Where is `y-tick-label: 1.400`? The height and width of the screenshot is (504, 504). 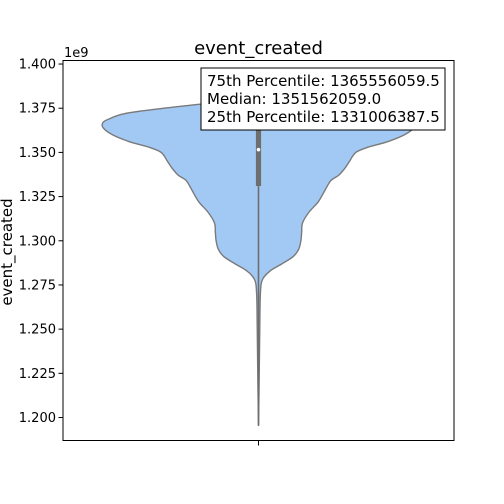
y-tick-label: 1.400 is located at coordinates (37, 65).